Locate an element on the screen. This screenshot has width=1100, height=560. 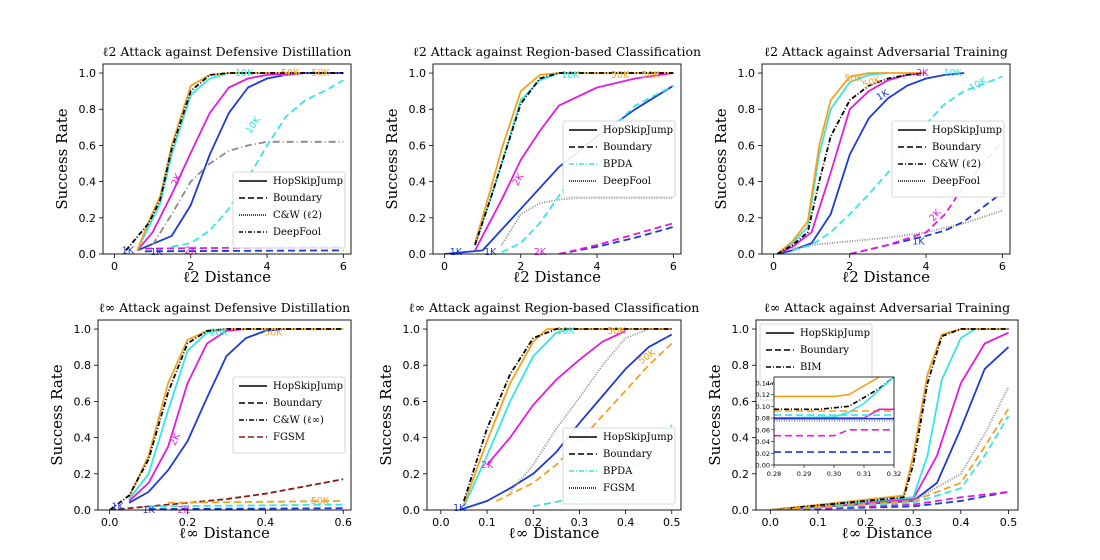
legend-label: FGSM is located at coordinates (619, 488).